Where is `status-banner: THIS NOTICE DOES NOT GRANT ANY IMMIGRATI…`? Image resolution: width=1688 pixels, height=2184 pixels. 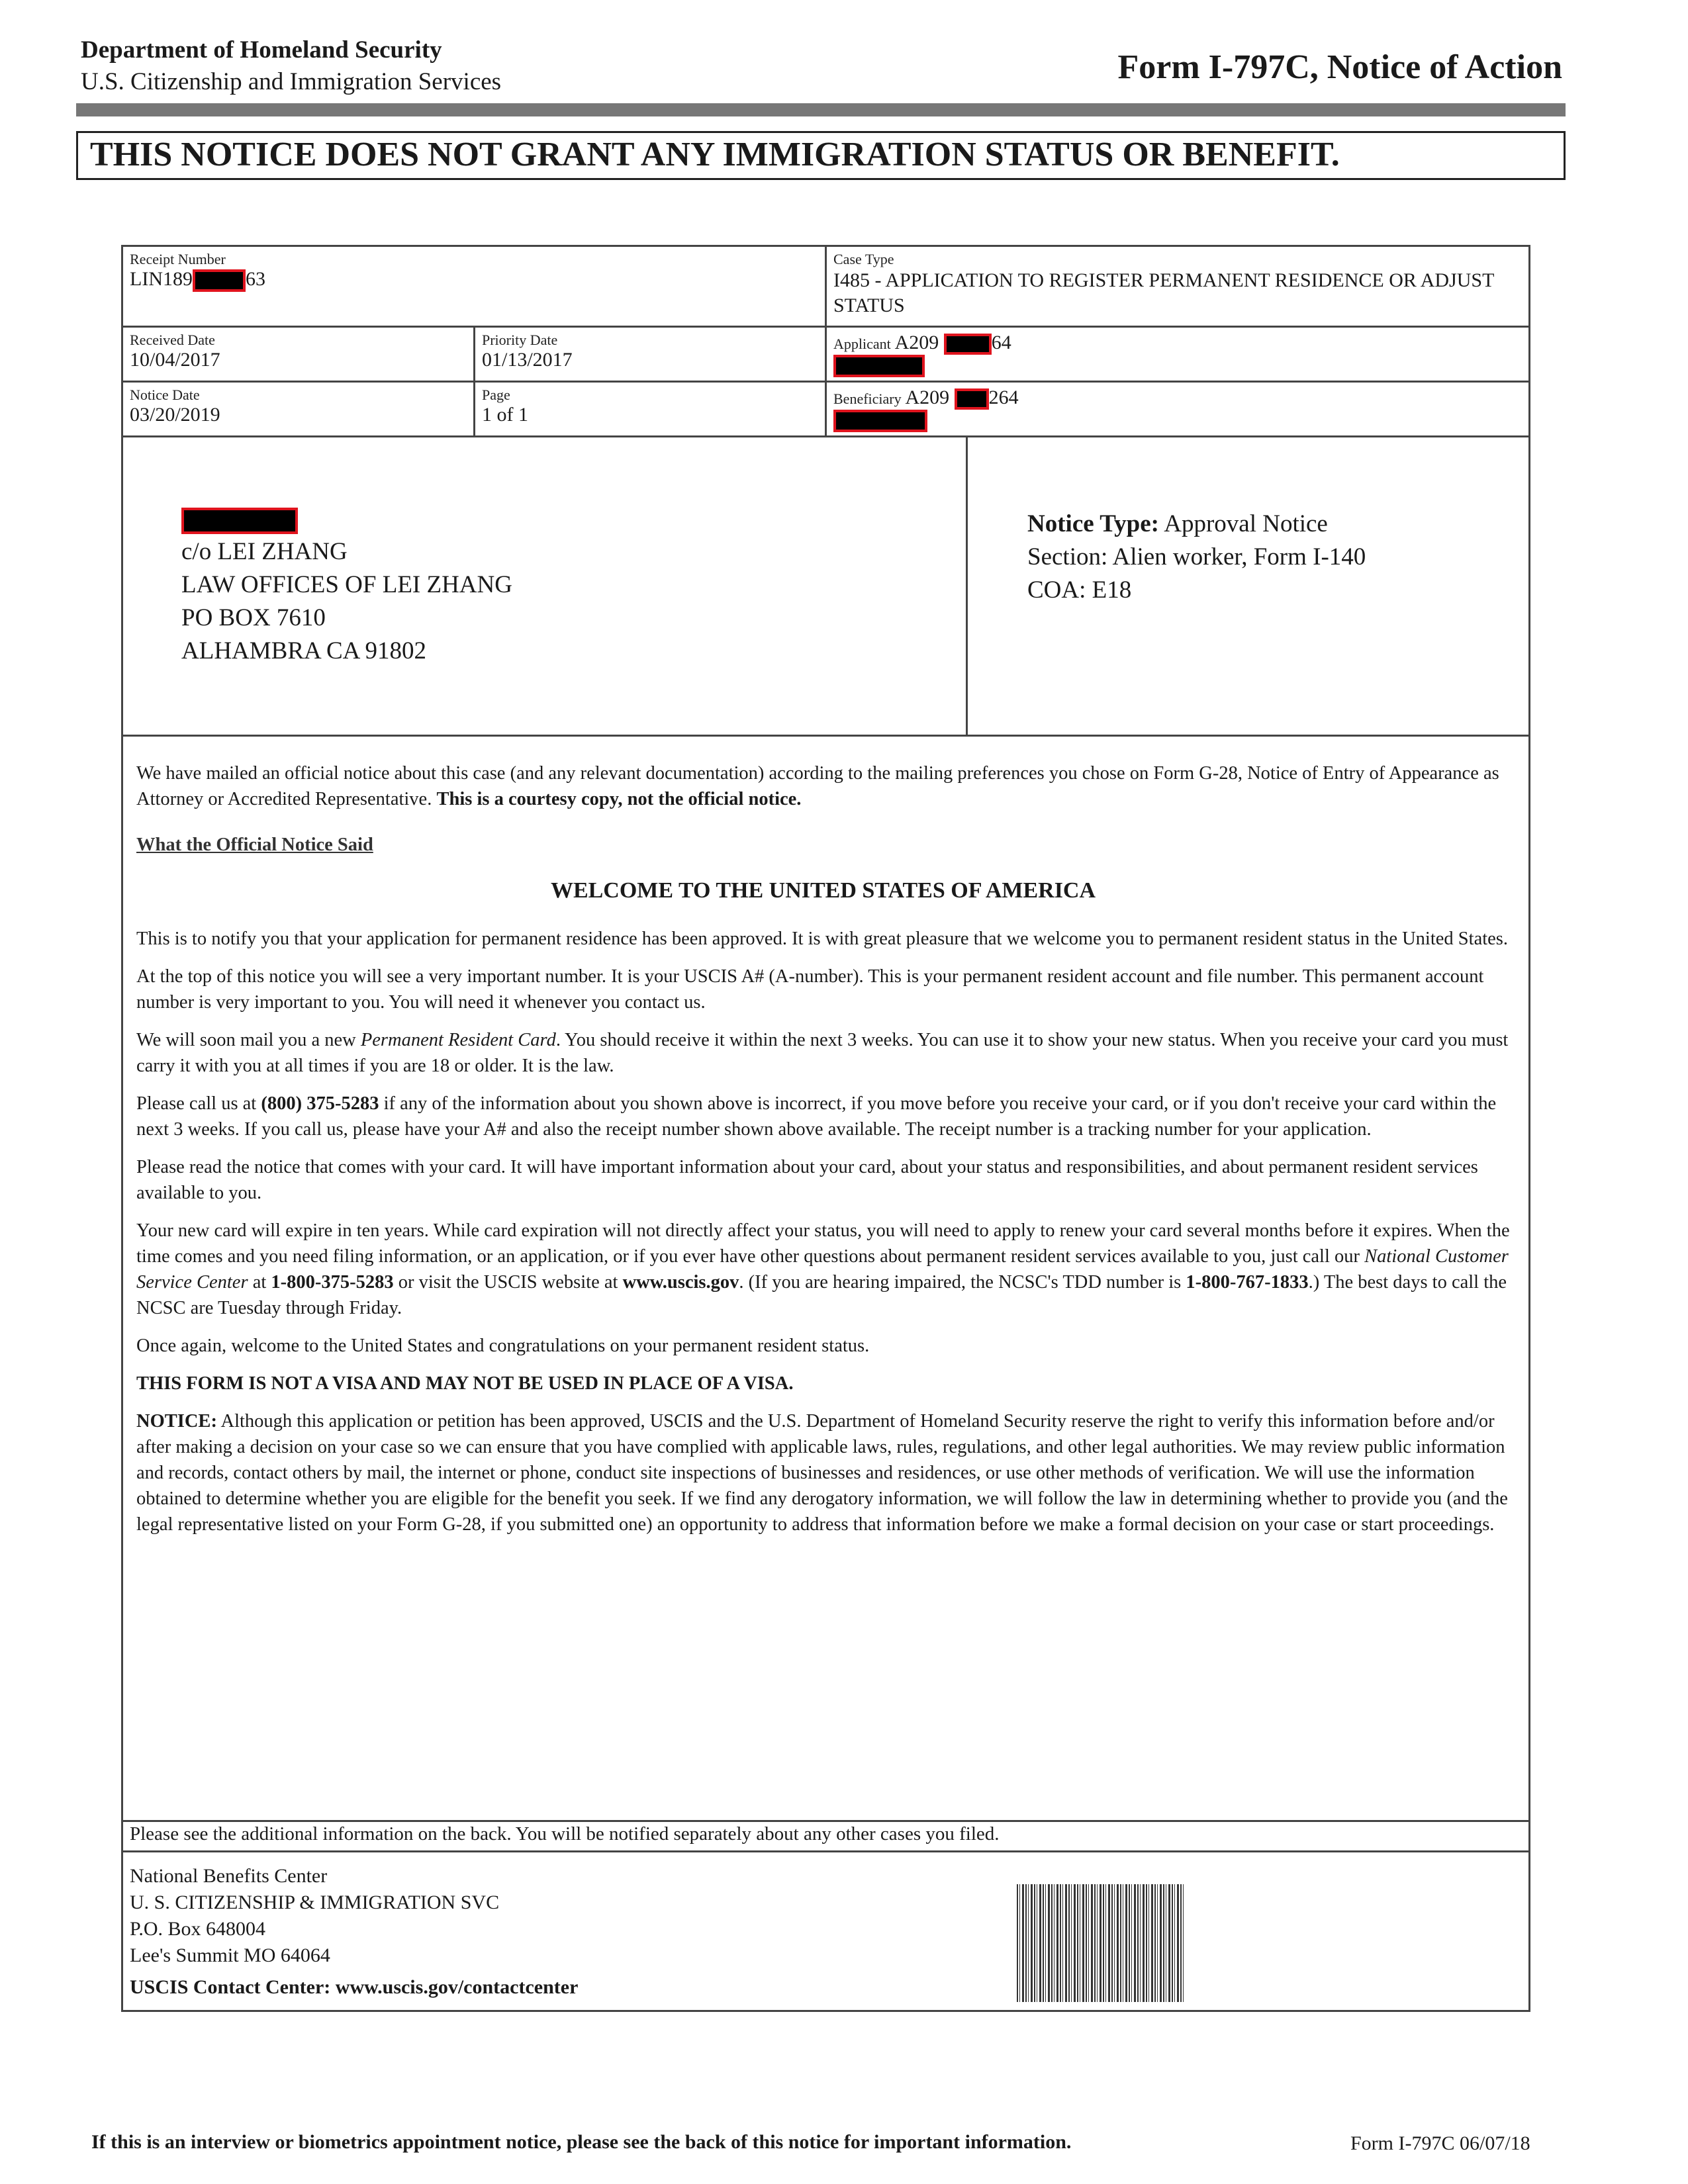
status-banner: THIS NOTICE DOES NOT GRANT ANY IMMIGRATI… is located at coordinates (821, 155).